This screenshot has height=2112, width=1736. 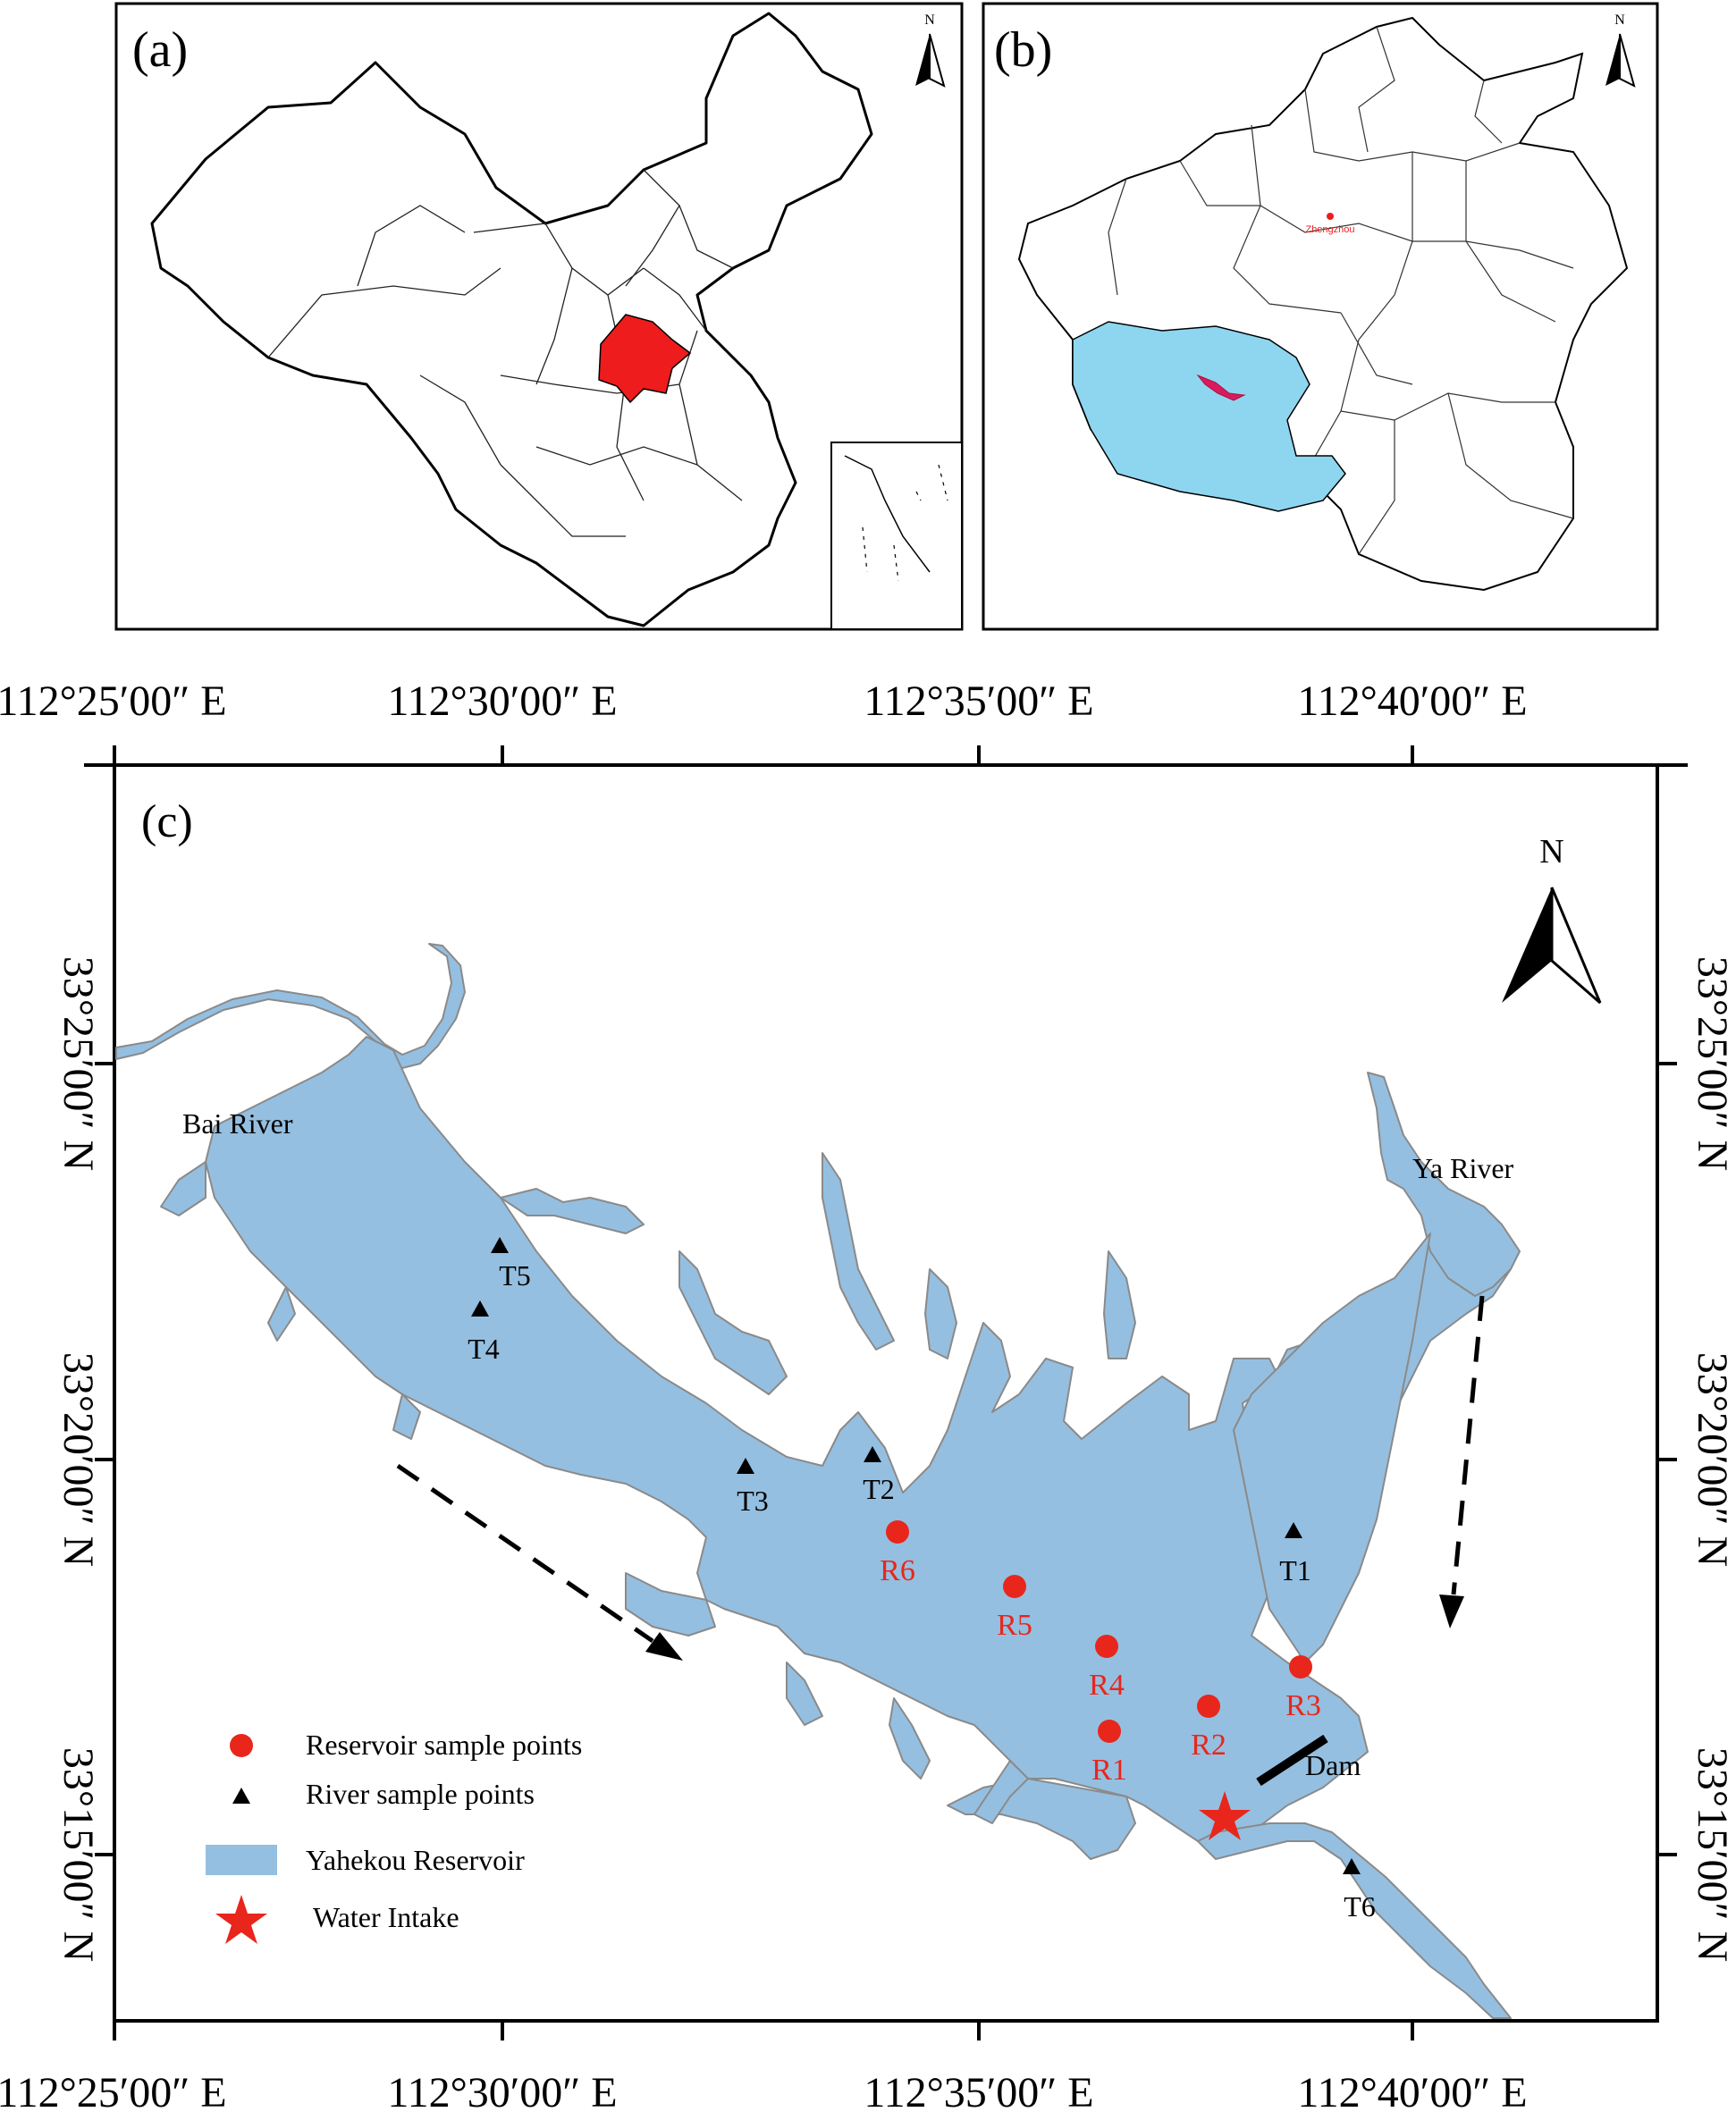 What do you see at coordinates (1463, 1168) in the screenshot?
I see `ya-river-label: Ya River` at bounding box center [1463, 1168].